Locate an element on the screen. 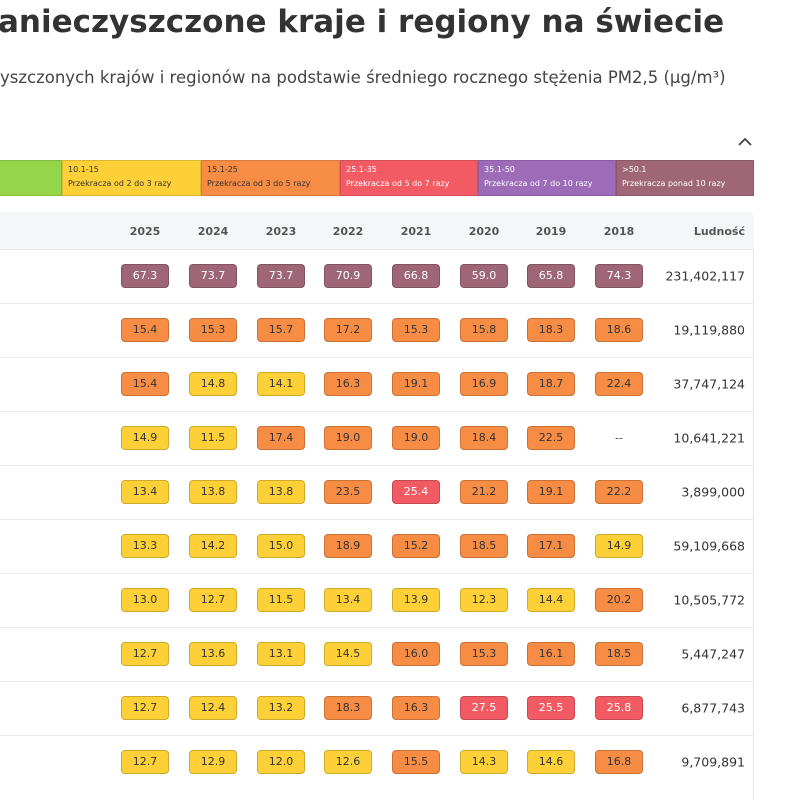  pm-value-badge: 18.7 is located at coordinates (551, 384).